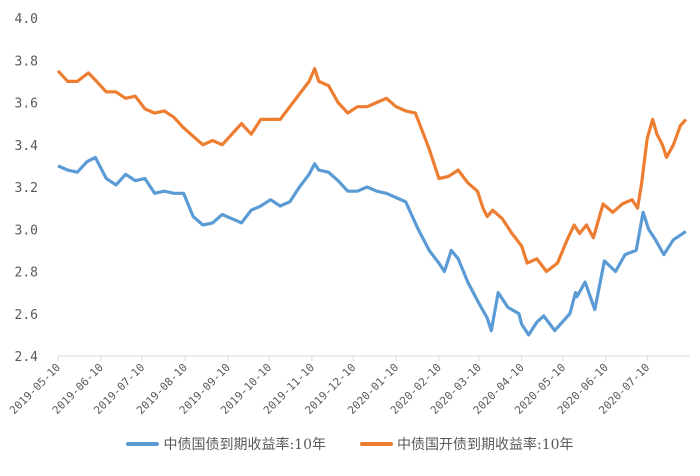  I want to click on y-tick-label: 4.0, so click(26, 19).